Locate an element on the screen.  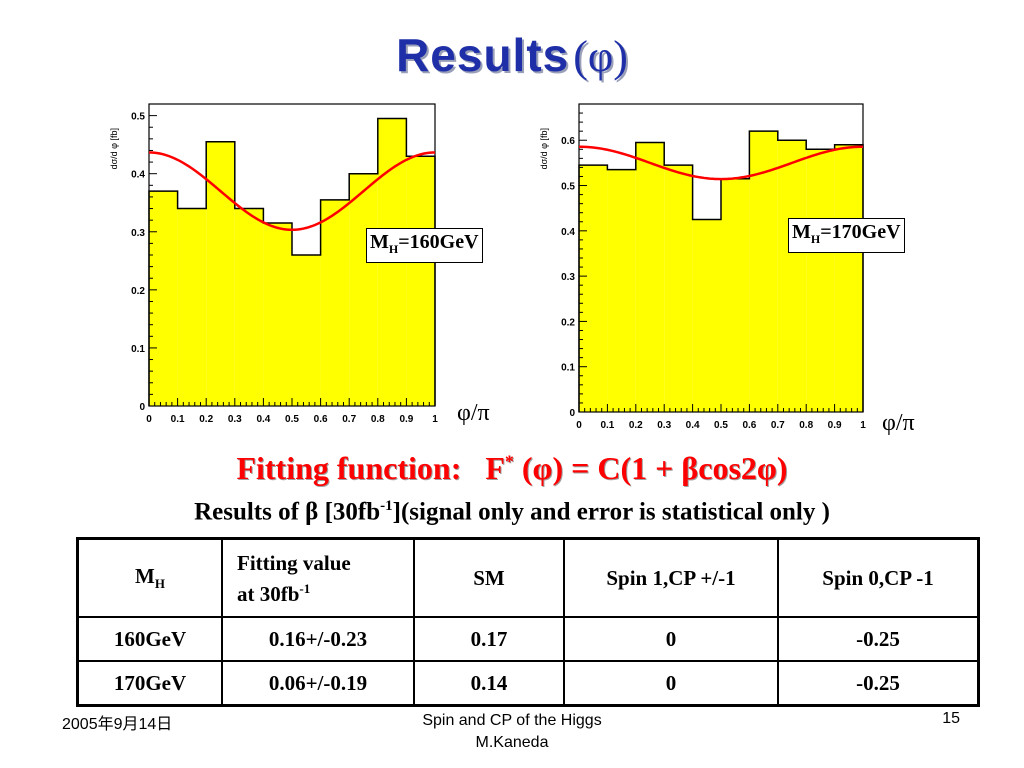
table-row: 160GeV 0.16+/-0.23 0.17 0 -0.25 is located at coordinates (528, 639).